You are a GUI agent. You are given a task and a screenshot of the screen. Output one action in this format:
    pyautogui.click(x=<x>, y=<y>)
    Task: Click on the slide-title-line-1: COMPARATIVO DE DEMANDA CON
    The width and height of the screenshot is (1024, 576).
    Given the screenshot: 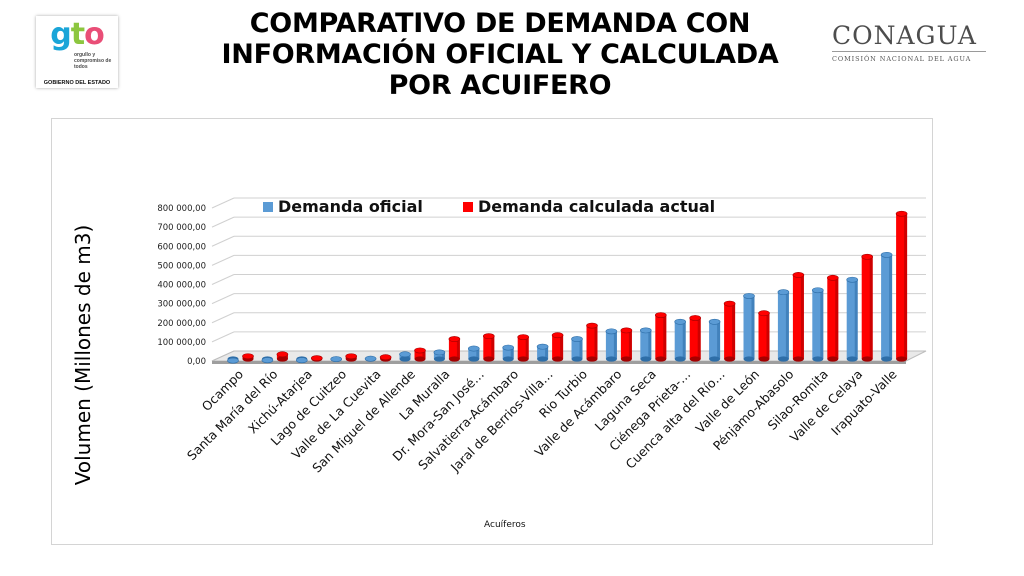 What is the action you would take?
    pyautogui.click(x=500, y=23)
    